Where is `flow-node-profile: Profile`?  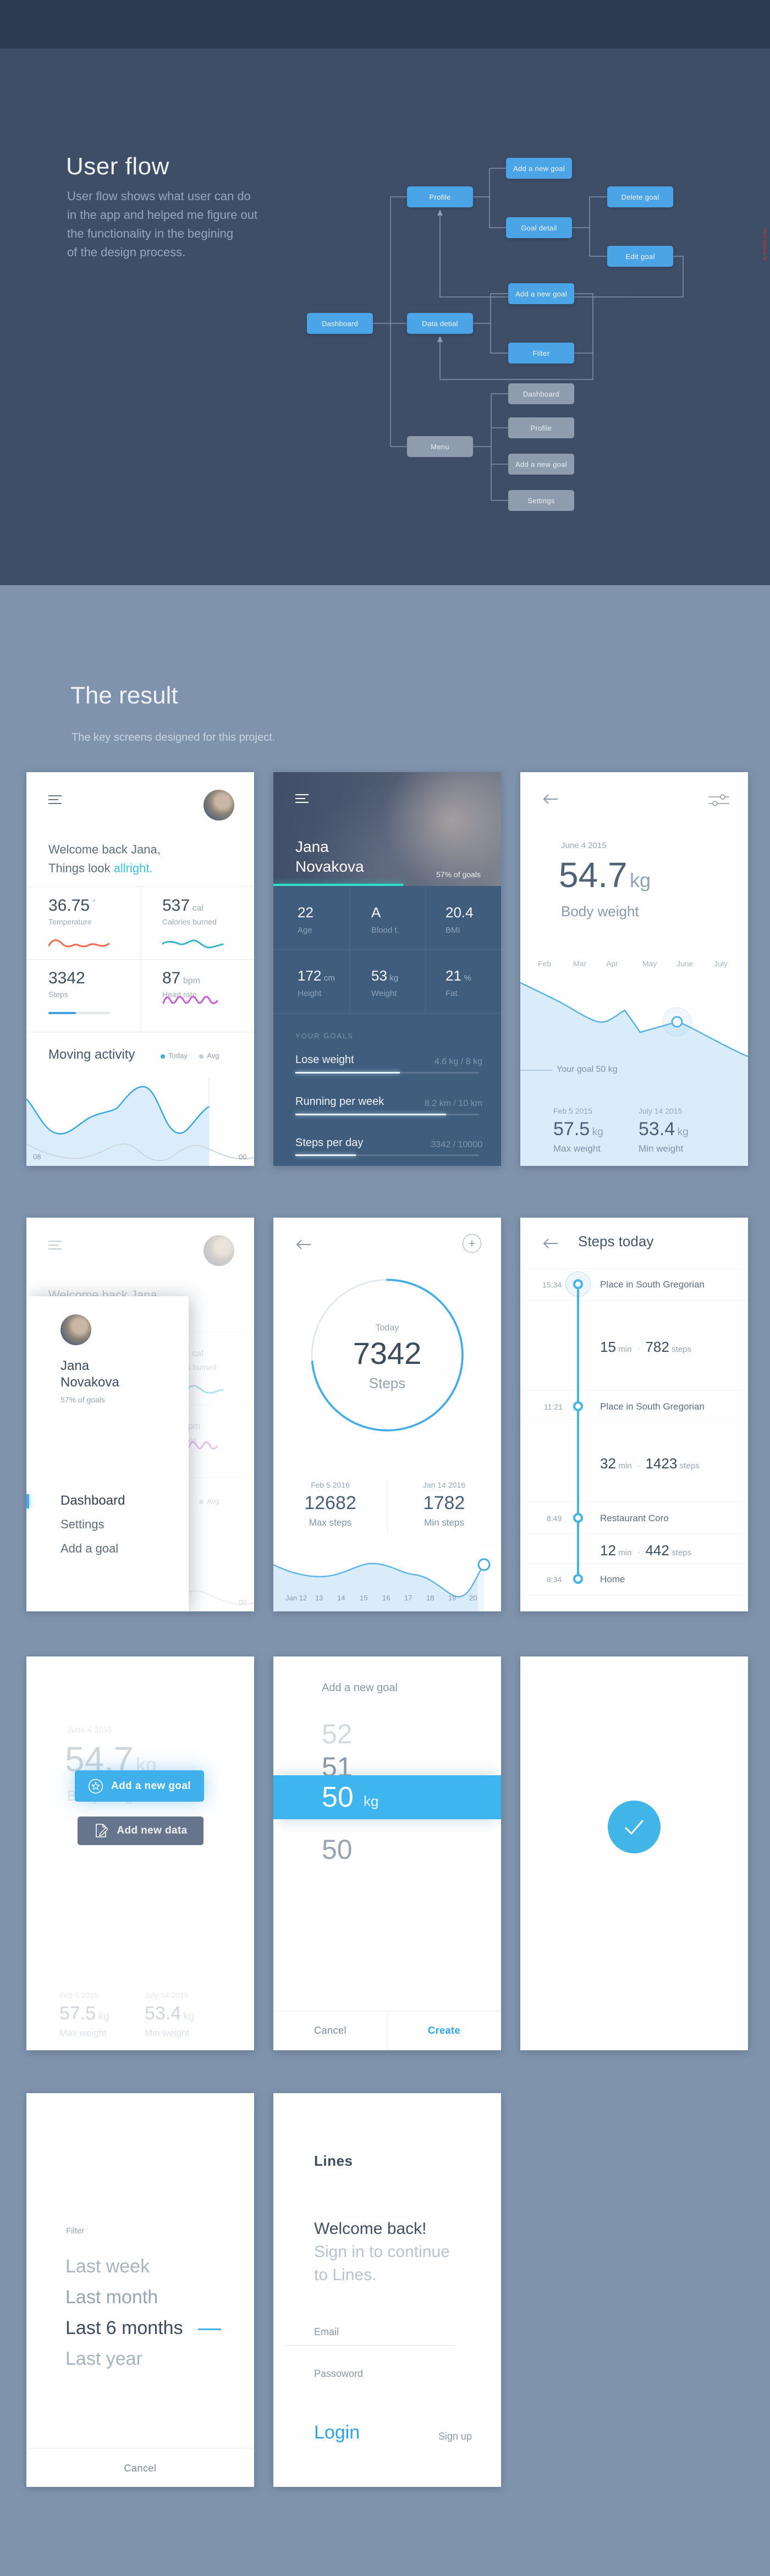
flow-node-profile: Profile is located at coordinates (440, 196).